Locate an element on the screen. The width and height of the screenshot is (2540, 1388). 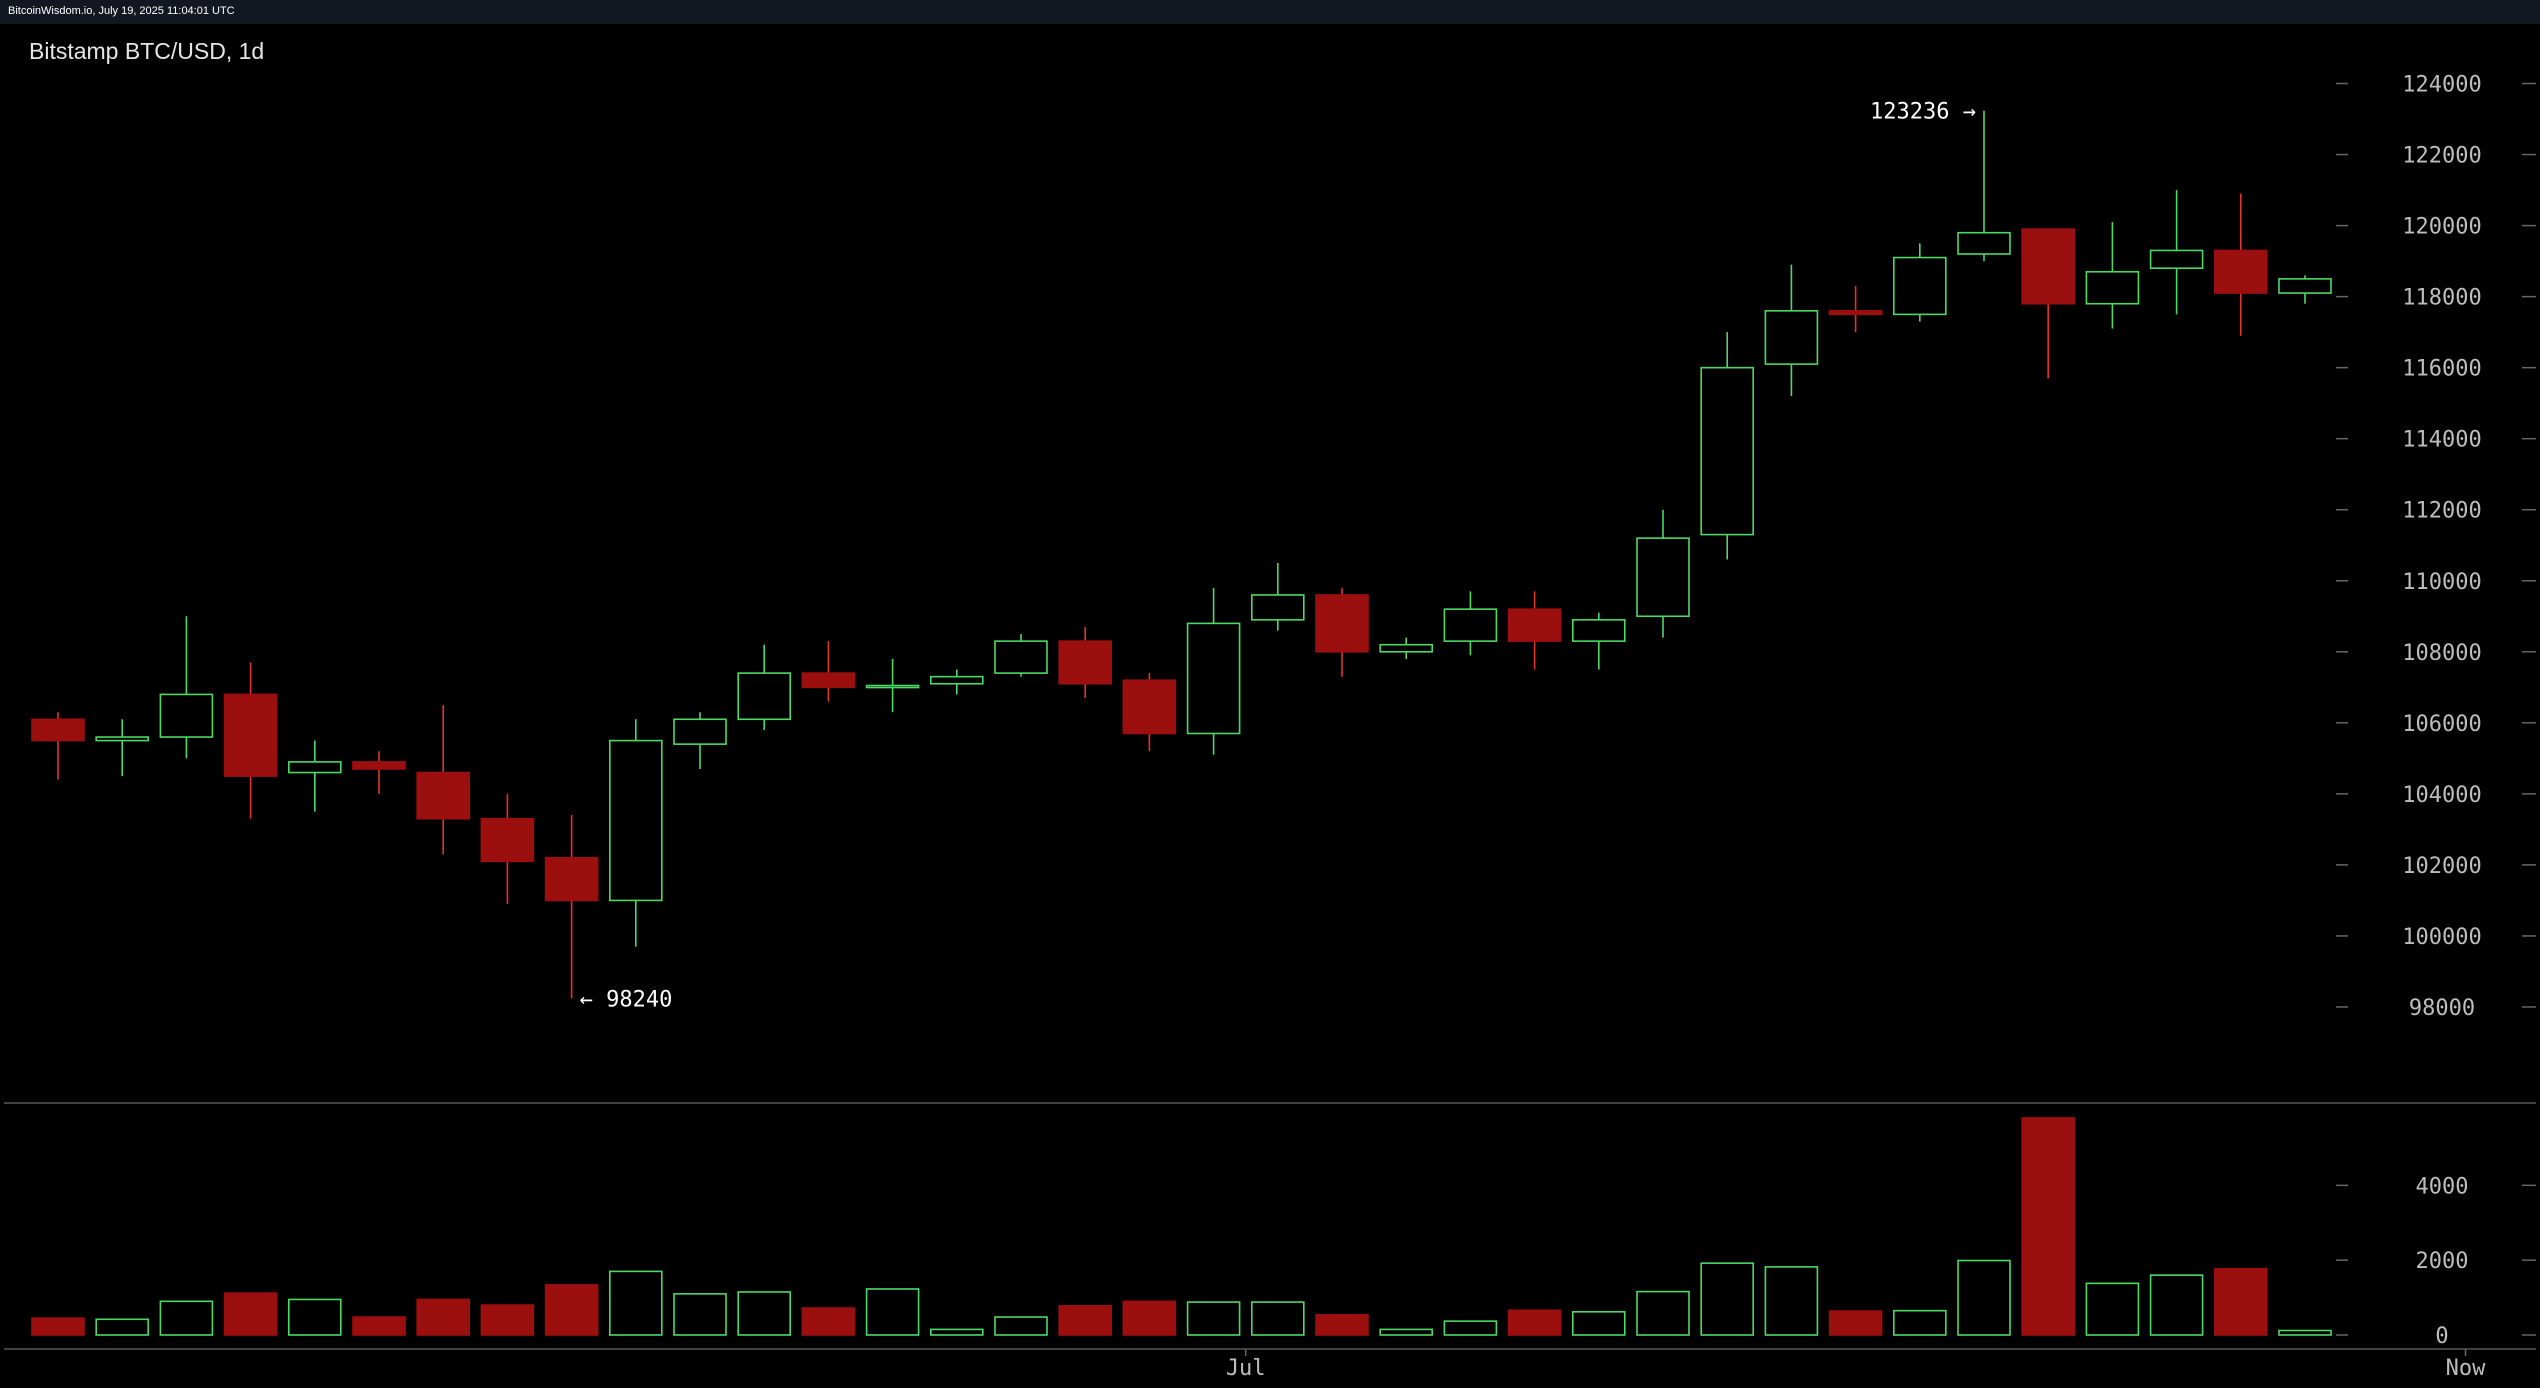
extreme-annotation: ← 98240 is located at coordinates (626, 999).